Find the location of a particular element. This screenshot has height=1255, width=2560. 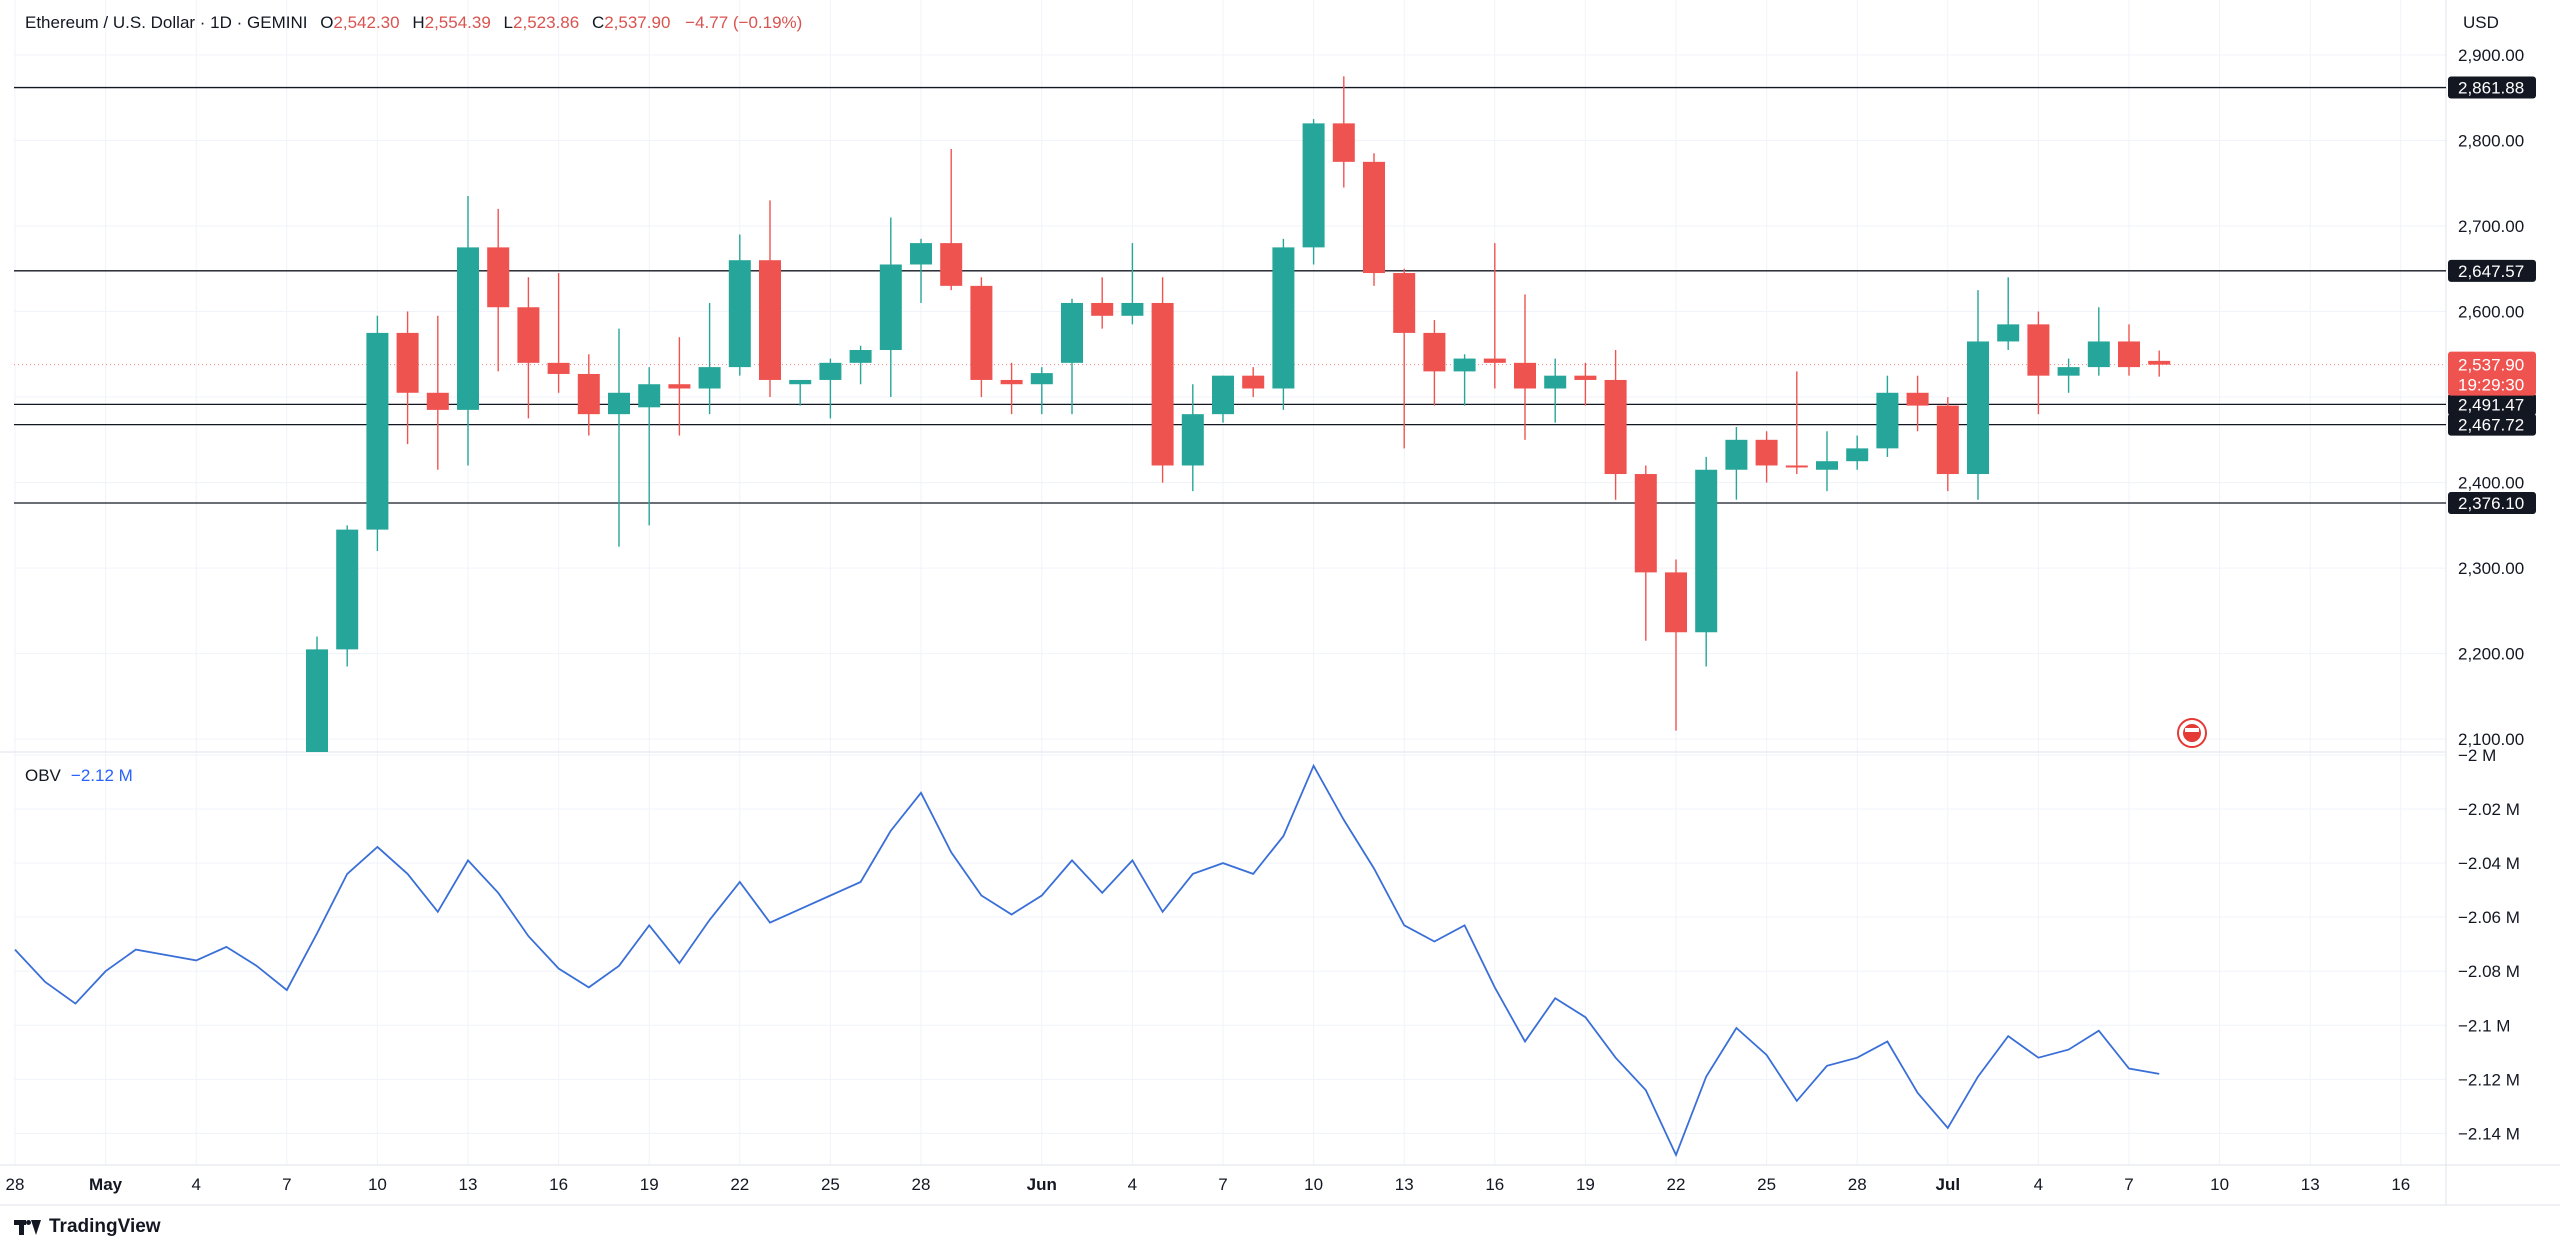

price-axis-tick-label: 2,400.00 is located at coordinates (2491, 483).